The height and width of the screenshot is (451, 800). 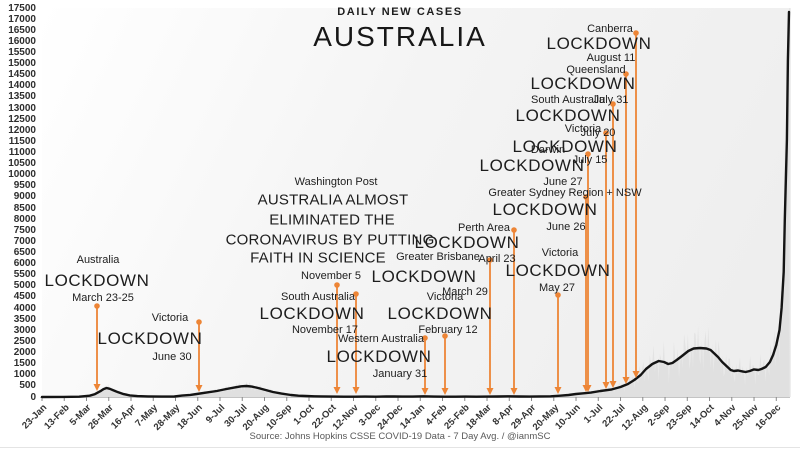 What do you see at coordinates (103, 298) in the screenshot?
I see `annotation-australia-lockdown-mar-2020: March 23-25` at bounding box center [103, 298].